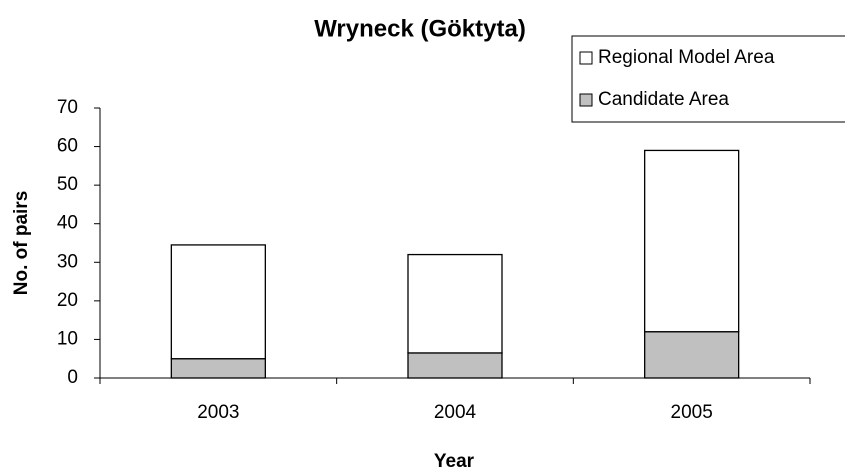 This screenshot has width=845, height=474. What do you see at coordinates (454, 461) in the screenshot?
I see `x-axis-label: Year` at bounding box center [454, 461].